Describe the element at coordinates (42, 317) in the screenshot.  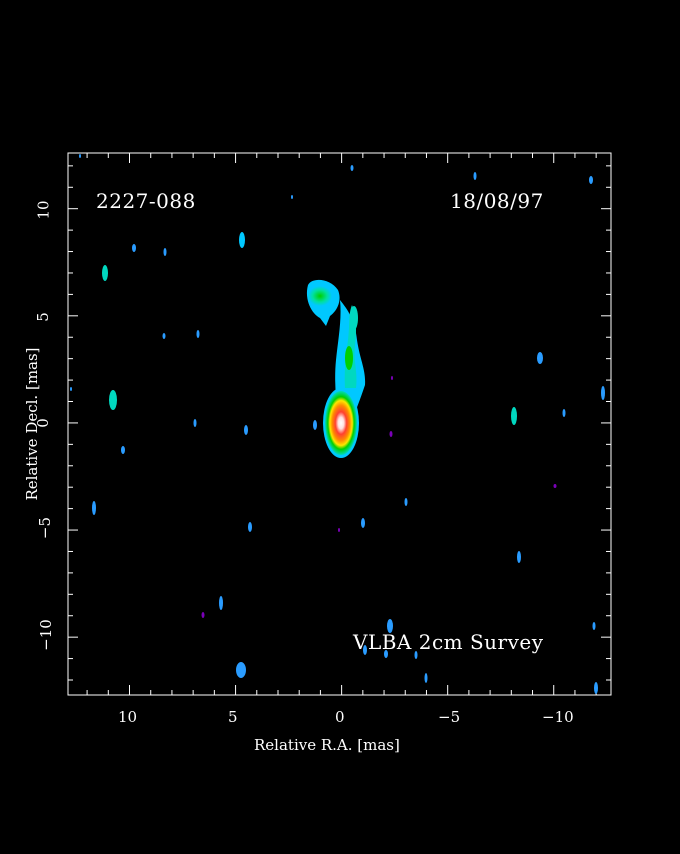
I see `y-tick-label: 5` at that location.